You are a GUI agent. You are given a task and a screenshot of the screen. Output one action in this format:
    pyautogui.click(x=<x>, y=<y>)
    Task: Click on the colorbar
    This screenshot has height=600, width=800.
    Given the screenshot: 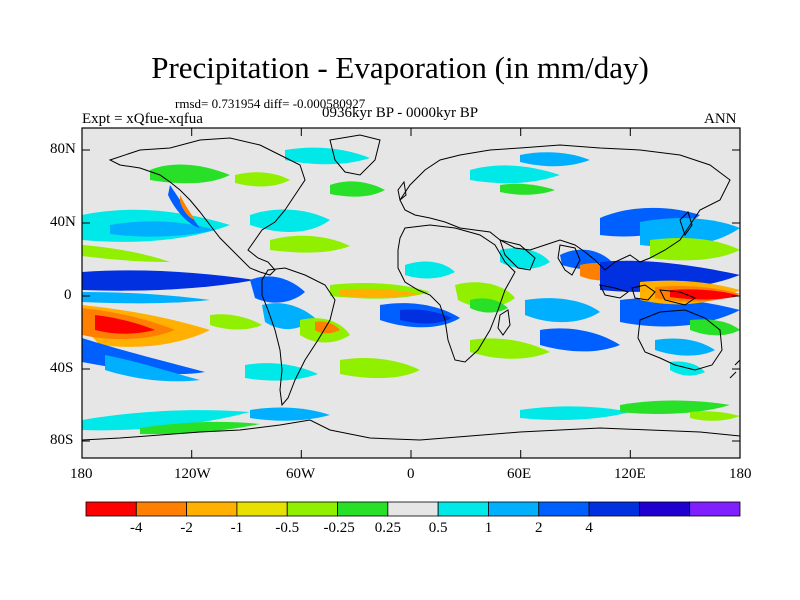 What is the action you would take?
    pyautogui.click(x=413, y=509)
    